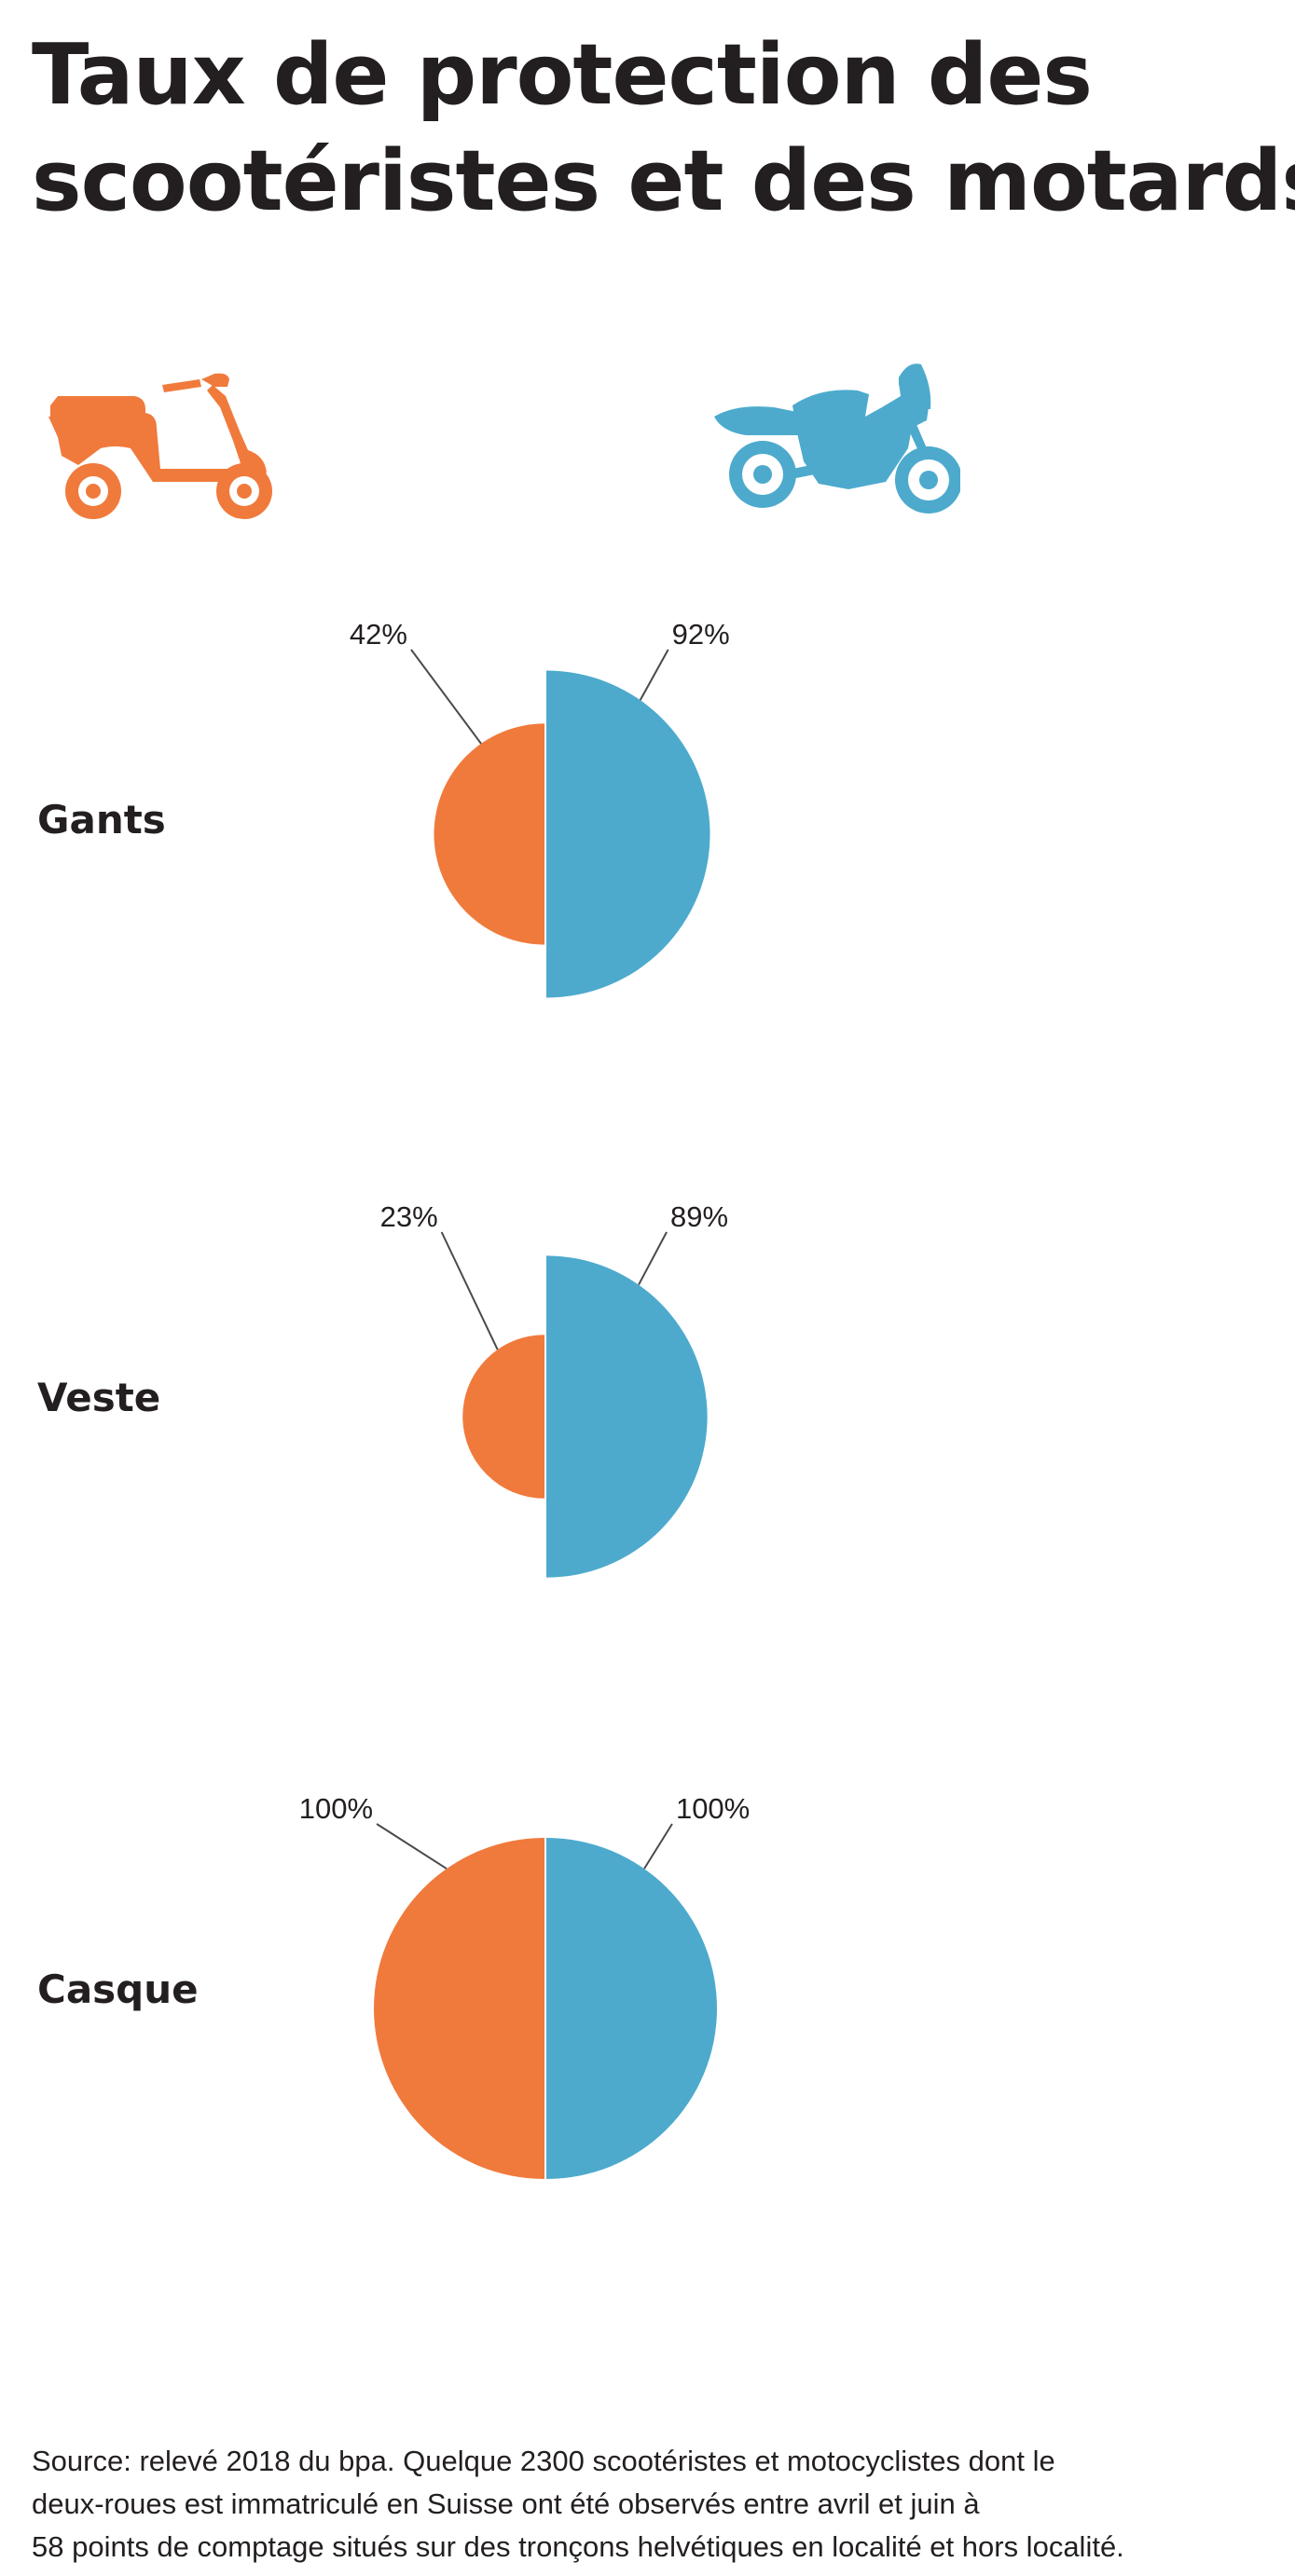 The width and height of the screenshot is (1295, 2576). I want to click on title-line-2: scootéristes et des motards, so click(663, 181).